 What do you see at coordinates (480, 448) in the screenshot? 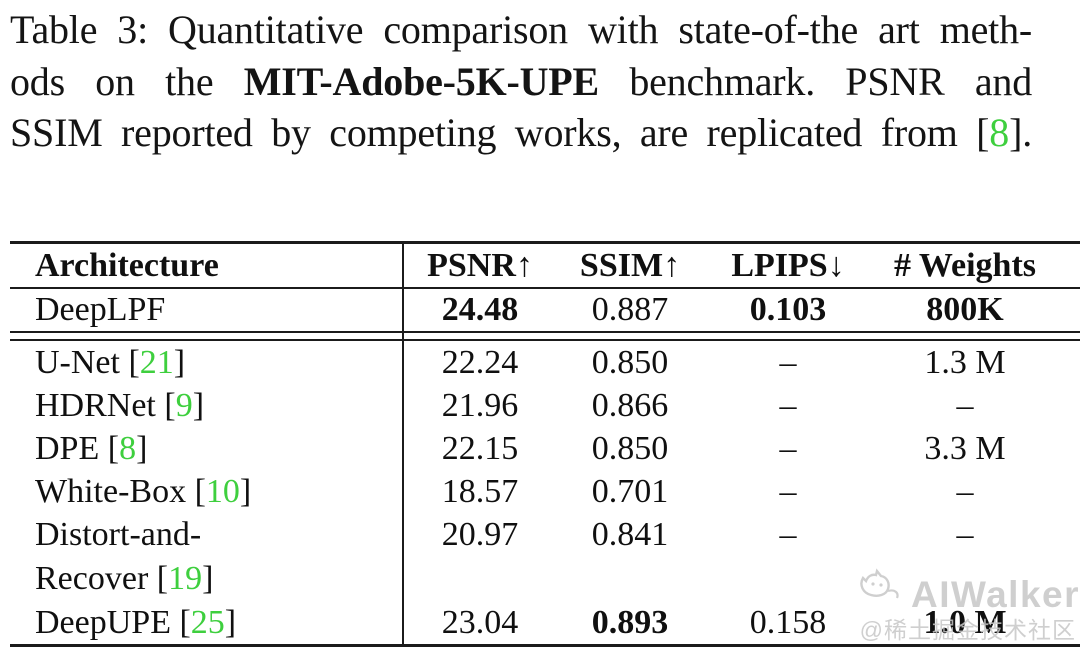
I see `cell-psnr: 22.15` at bounding box center [480, 448].